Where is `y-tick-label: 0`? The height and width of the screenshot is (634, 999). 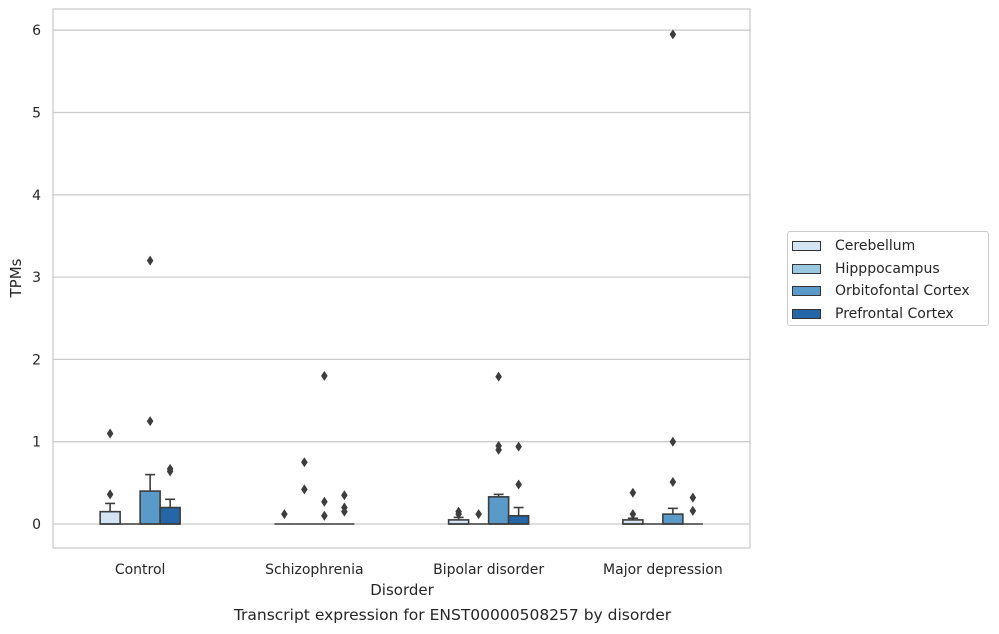
y-tick-label: 0 is located at coordinates (36, 525).